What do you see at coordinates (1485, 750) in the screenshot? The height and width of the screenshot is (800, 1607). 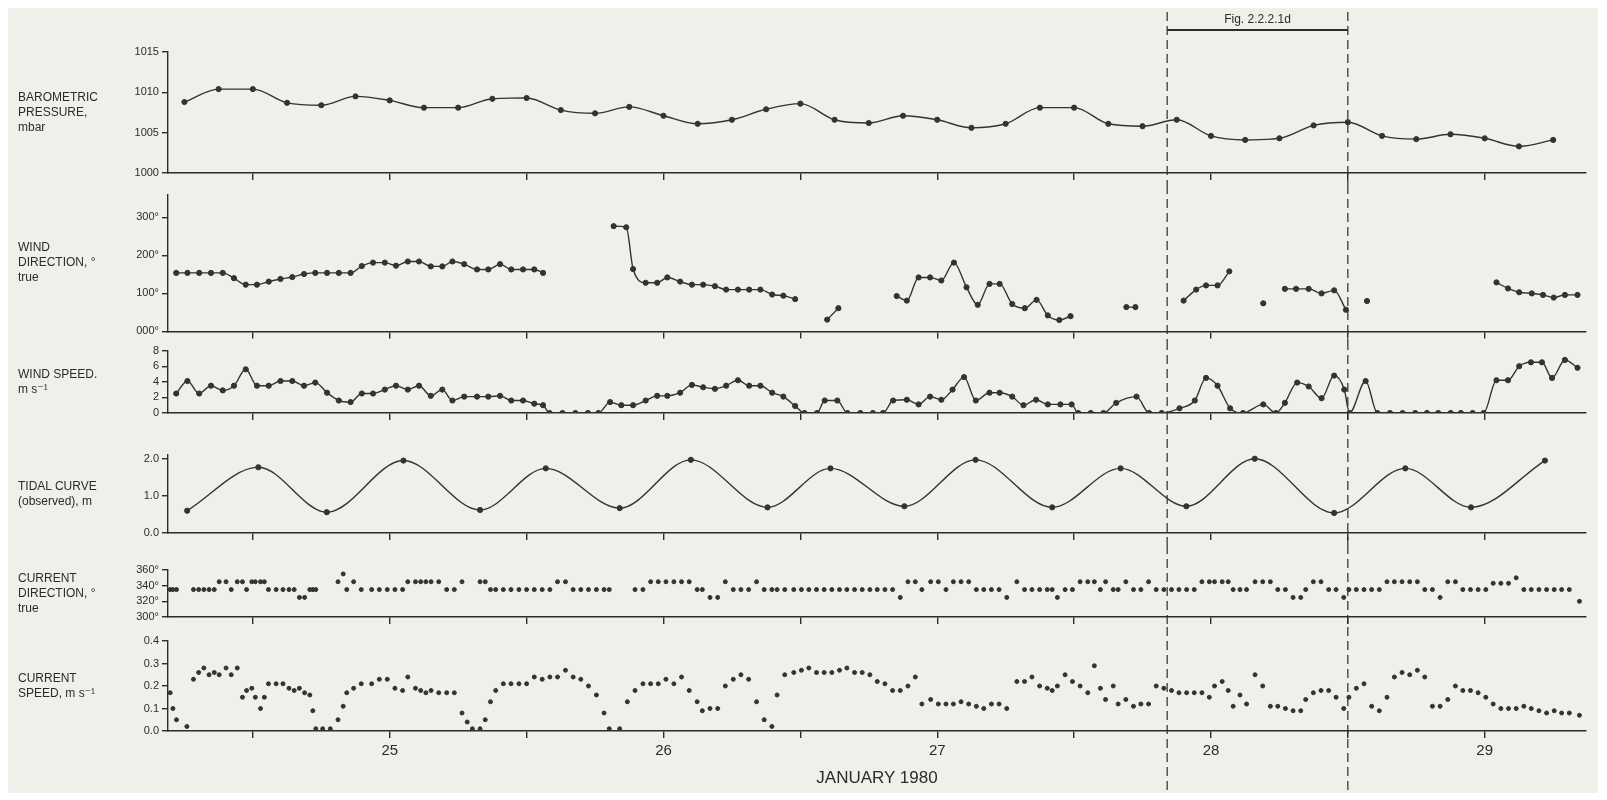 I see `x-tick-label: 29` at bounding box center [1485, 750].